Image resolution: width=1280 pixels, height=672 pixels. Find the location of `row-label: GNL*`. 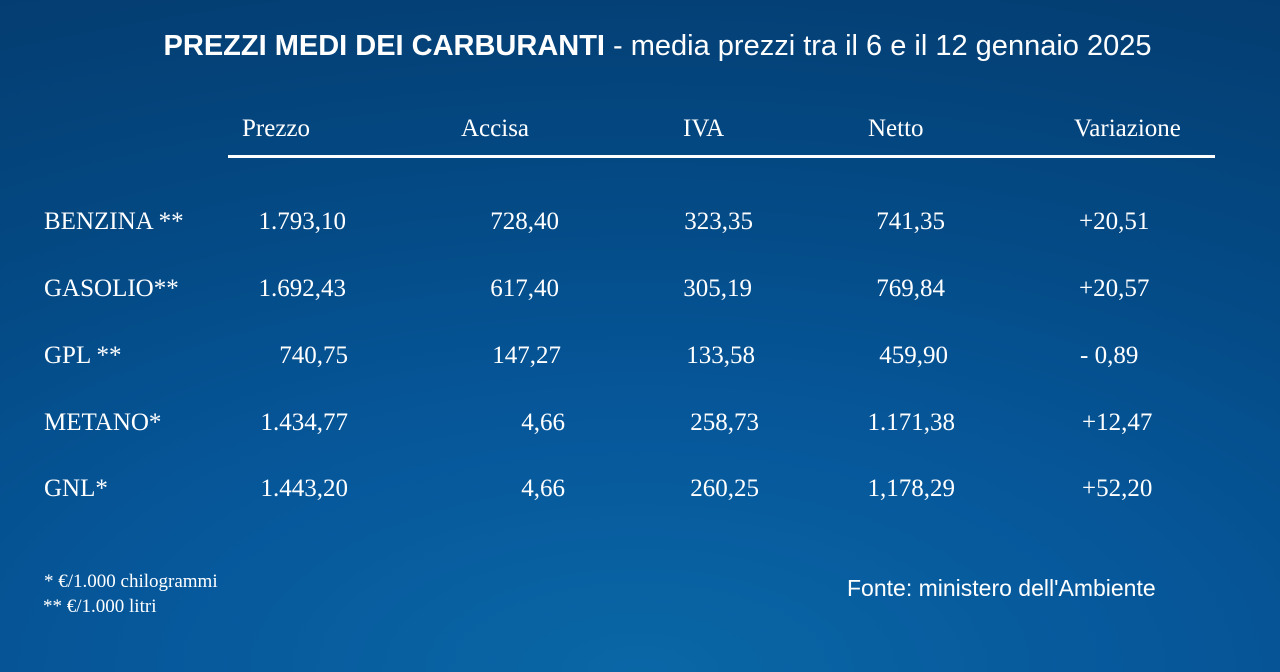

row-label: GNL* is located at coordinates (76, 488).